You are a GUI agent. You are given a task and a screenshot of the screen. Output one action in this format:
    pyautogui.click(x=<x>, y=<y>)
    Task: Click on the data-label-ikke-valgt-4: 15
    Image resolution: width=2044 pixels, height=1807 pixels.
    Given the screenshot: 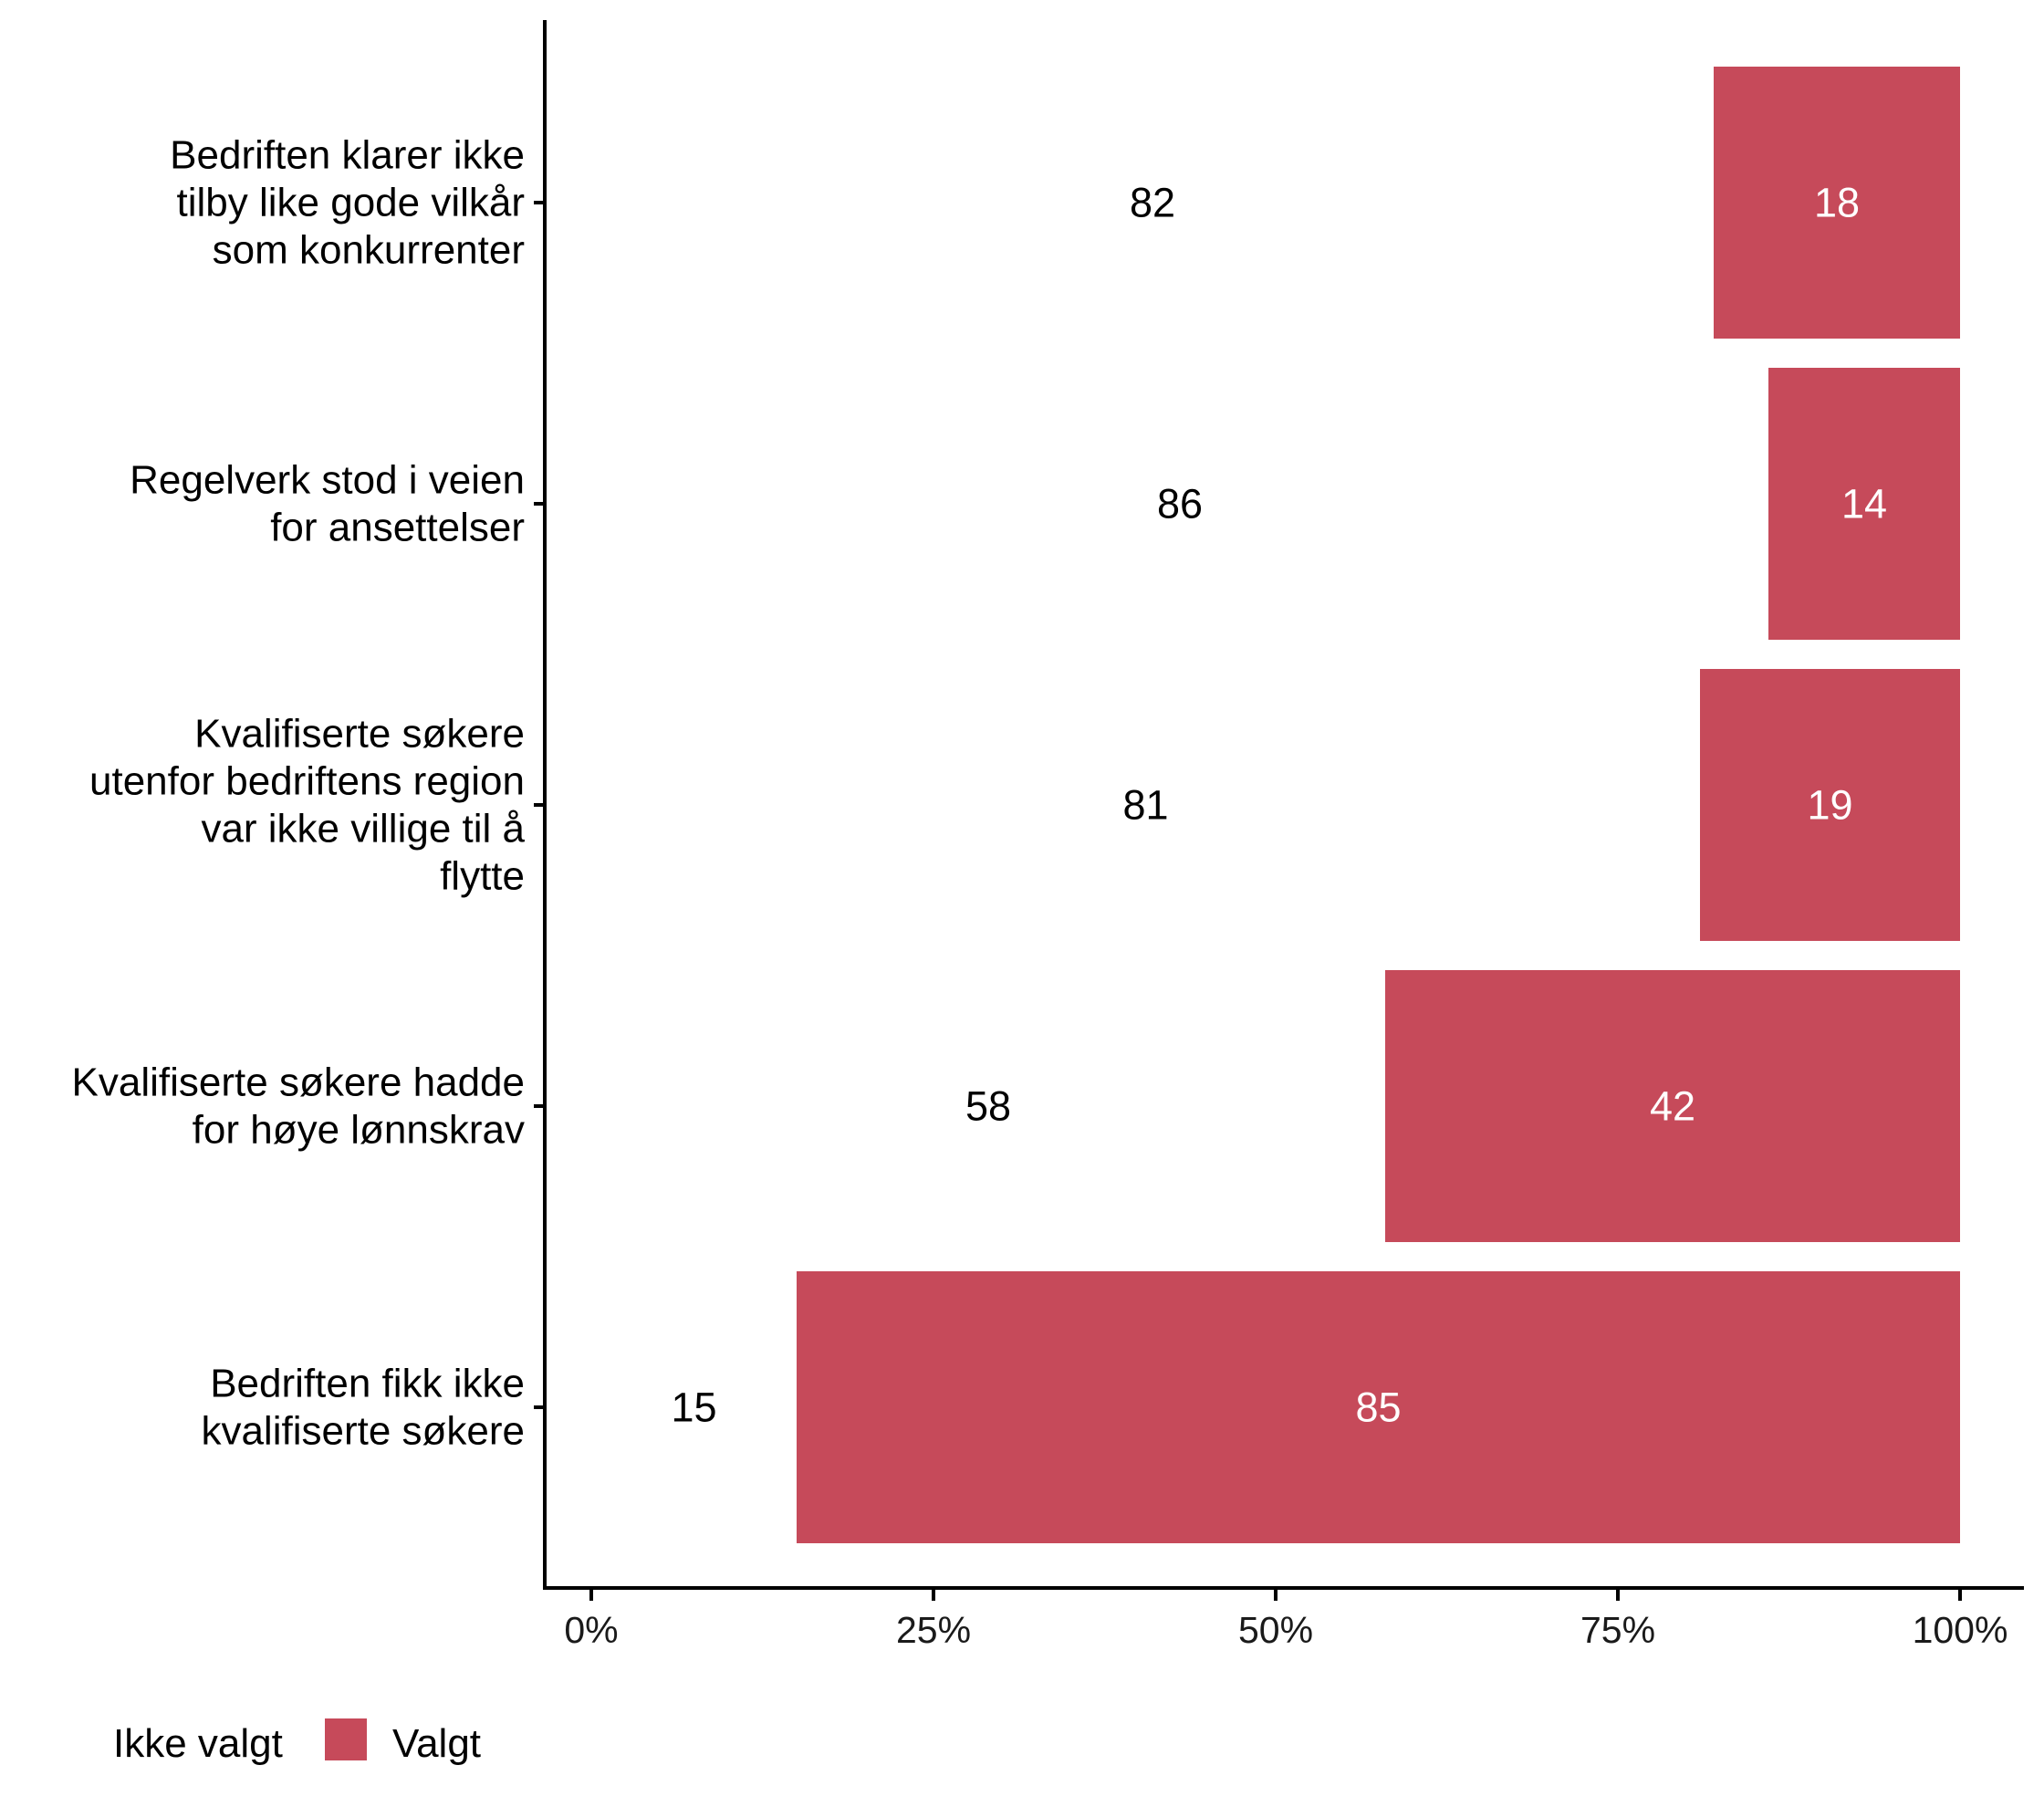 What is the action you would take?
    pyautogui.click(x=693, y=1407)
    